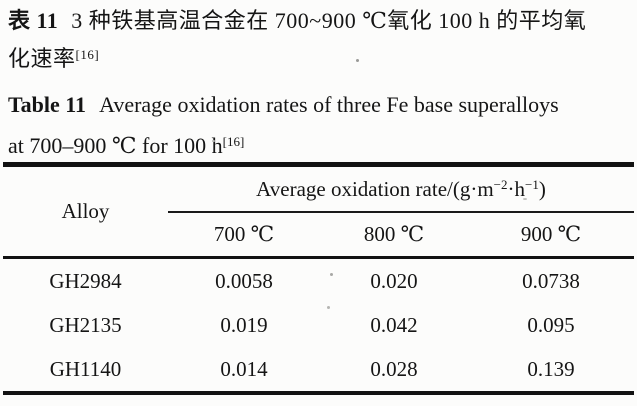 This screenshot has width=637, height=406. What do you see at coordinates (321, 145) in the screenshot?
I see `caption-english-line2: at 700–900 ℃ for 100 h[16]` at bounding box center [321, 145].